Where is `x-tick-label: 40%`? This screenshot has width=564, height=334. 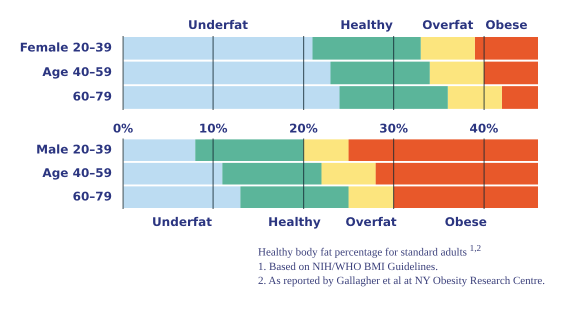 x-tick-label: 40% is located at coordinates (484, 128).